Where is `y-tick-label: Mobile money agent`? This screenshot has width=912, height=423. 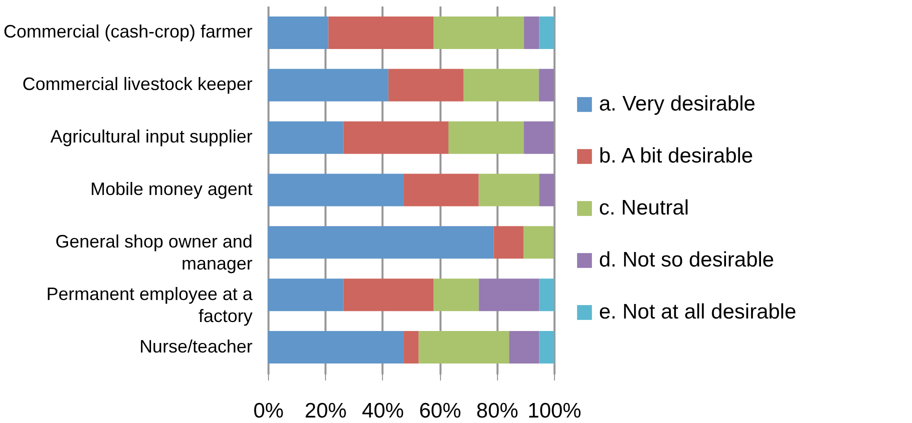
y-tick-label: Mobile money agent is located at coordinates (171, 189).